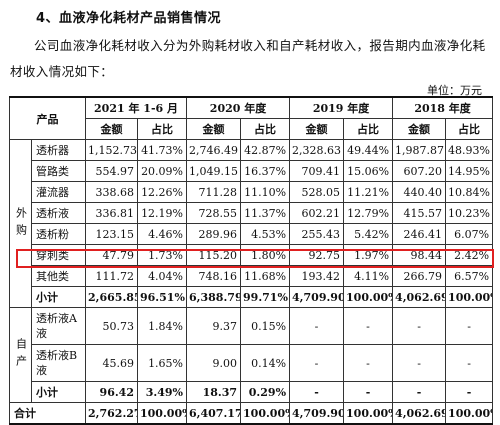 This screenshot has width=500, height=425. I want to click on amount-cell: 50.73, so click(111, 326).